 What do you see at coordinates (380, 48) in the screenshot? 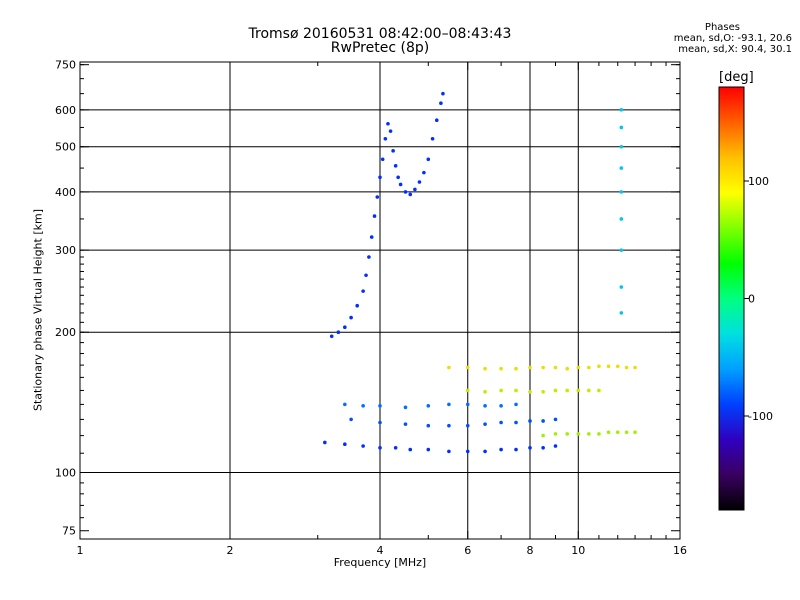
I see `chart-subtitle: RwPretec (8p)` at bounding box center [380, 48].